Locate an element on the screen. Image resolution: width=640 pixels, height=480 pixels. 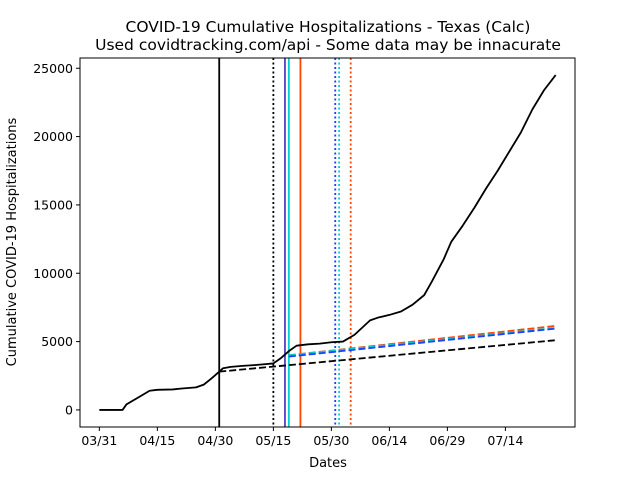
x-tick-label: 06/29 is located at coordinates (447, 440).